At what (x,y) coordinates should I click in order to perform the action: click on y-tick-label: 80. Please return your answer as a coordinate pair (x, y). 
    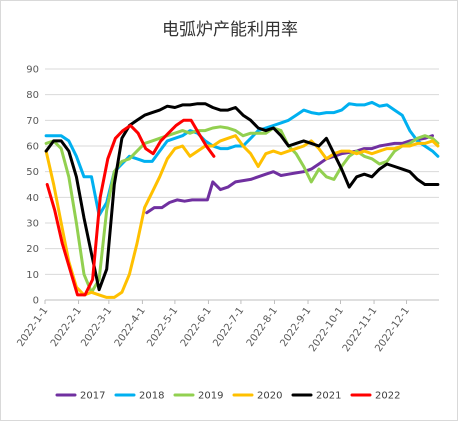
    Looking at the image, I should click on (32, 95).